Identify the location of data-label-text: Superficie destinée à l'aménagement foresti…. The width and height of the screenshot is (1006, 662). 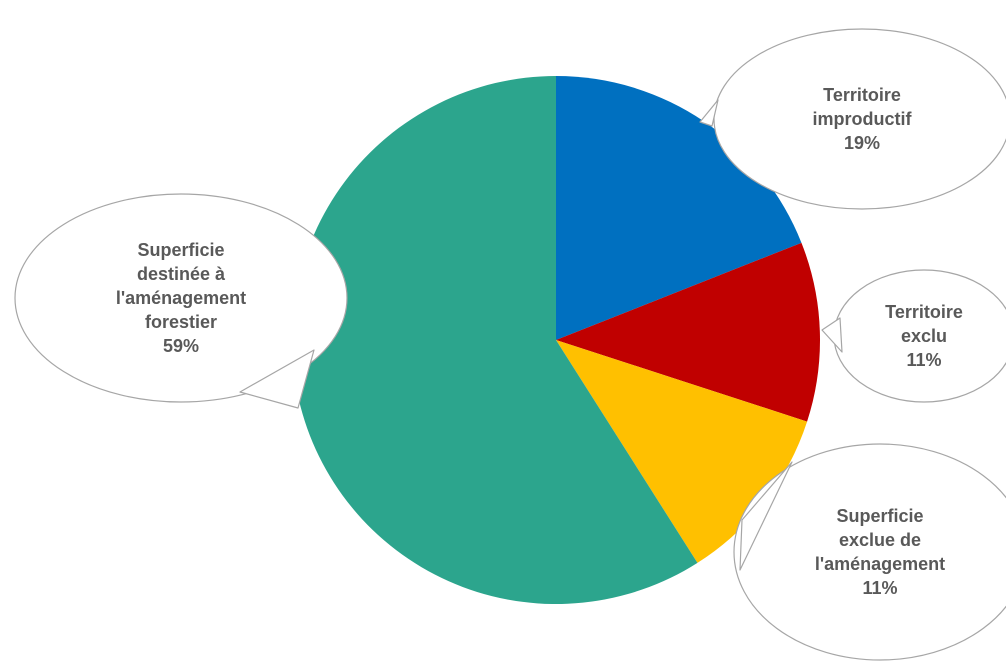
(181, 298).